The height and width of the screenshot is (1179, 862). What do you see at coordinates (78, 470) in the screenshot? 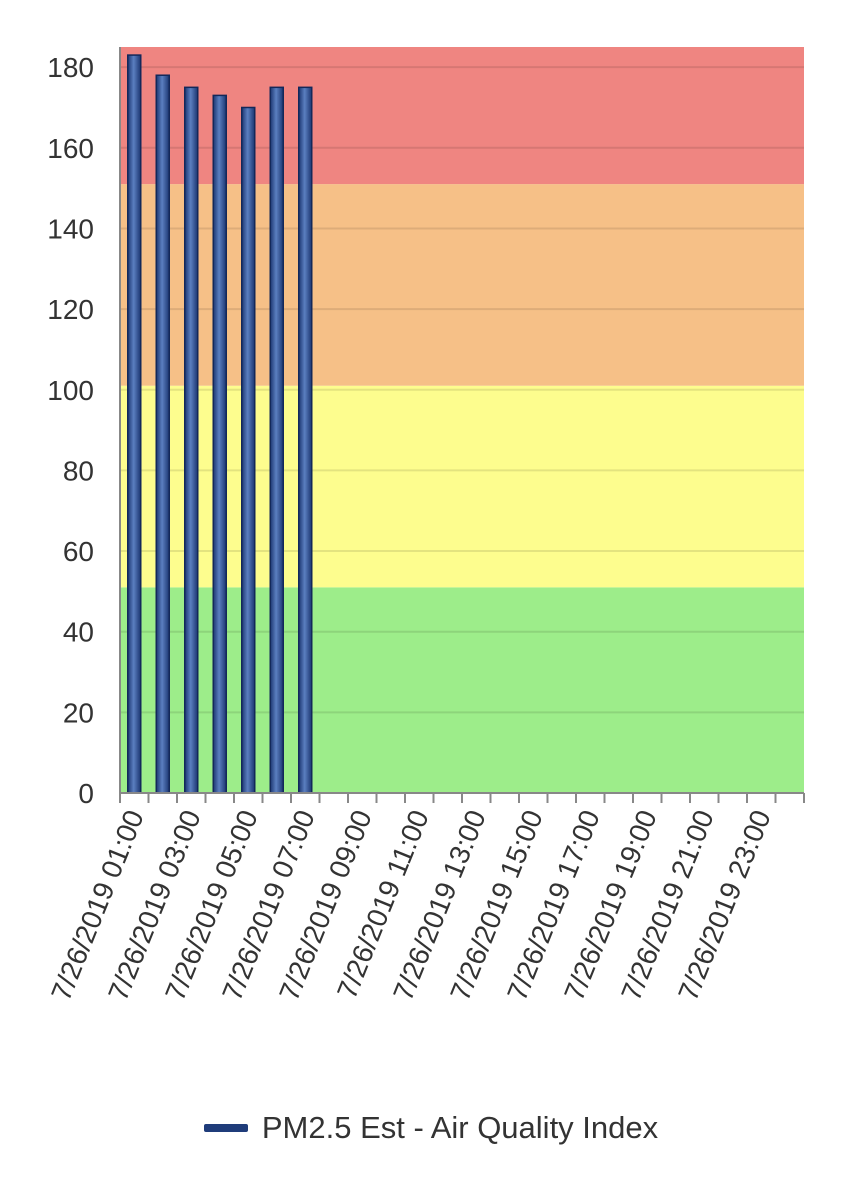
I see `y-tick-label: 80` at bounding box center [78, 470].